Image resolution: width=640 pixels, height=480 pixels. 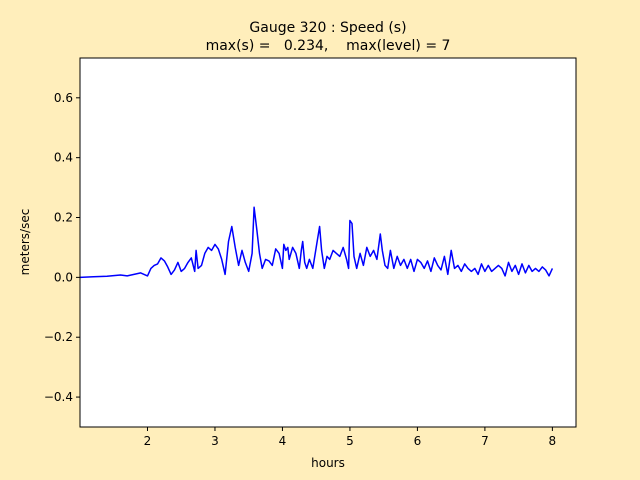 I want to click on y-axis: −0.4 −0.2 0.0 0.2 0.4 0.6, so click(x=62, y=247).